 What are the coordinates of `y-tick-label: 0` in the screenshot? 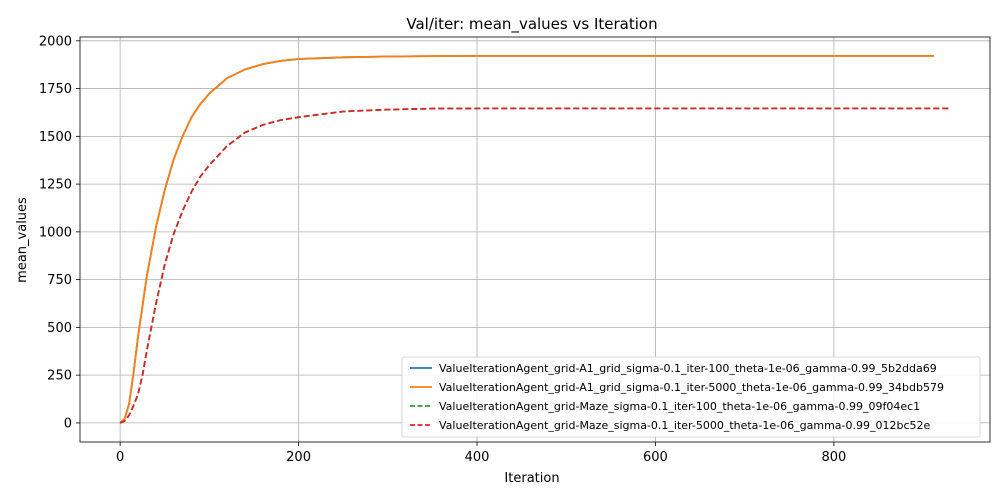 It's located at (68, 423).